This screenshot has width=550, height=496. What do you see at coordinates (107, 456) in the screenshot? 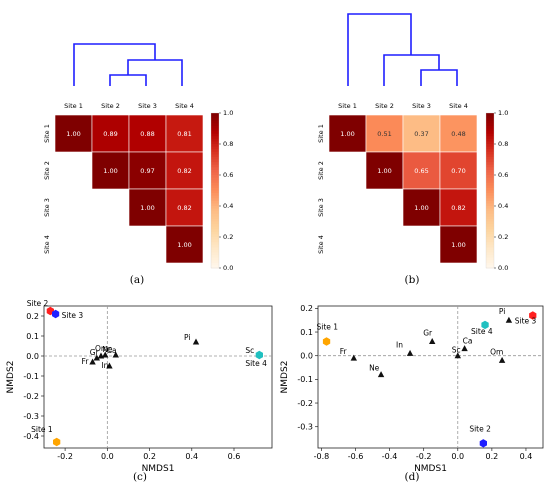
I see `x-tick-label: 0.0` at bounding box center [107, 456].